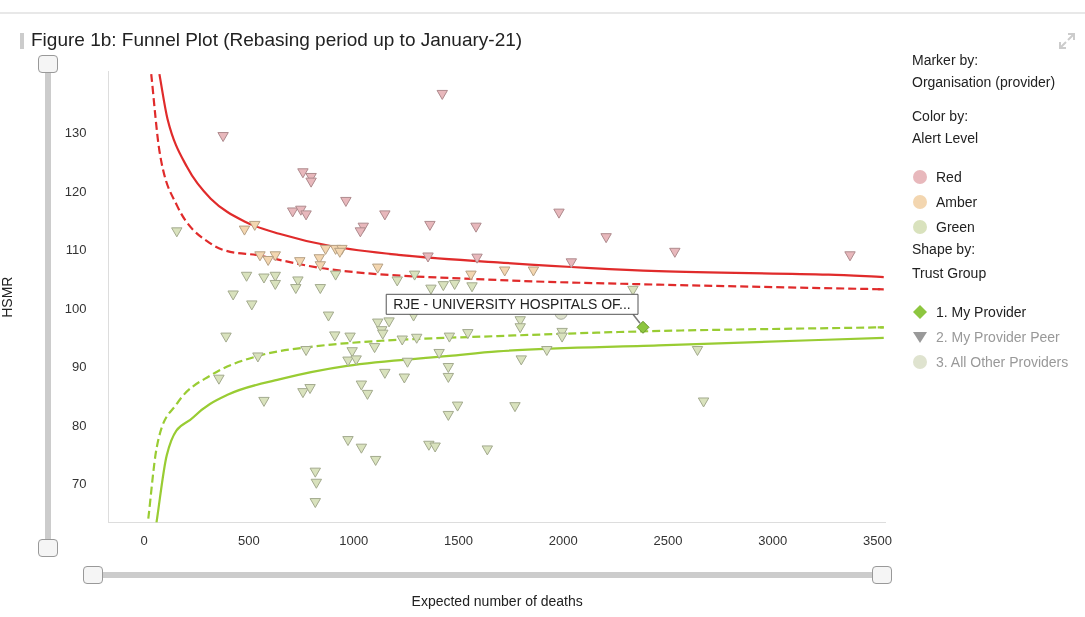  Describe the element at coordinates (144, 540) in the screenshot. I see `x-tick-label: 0` at that location.